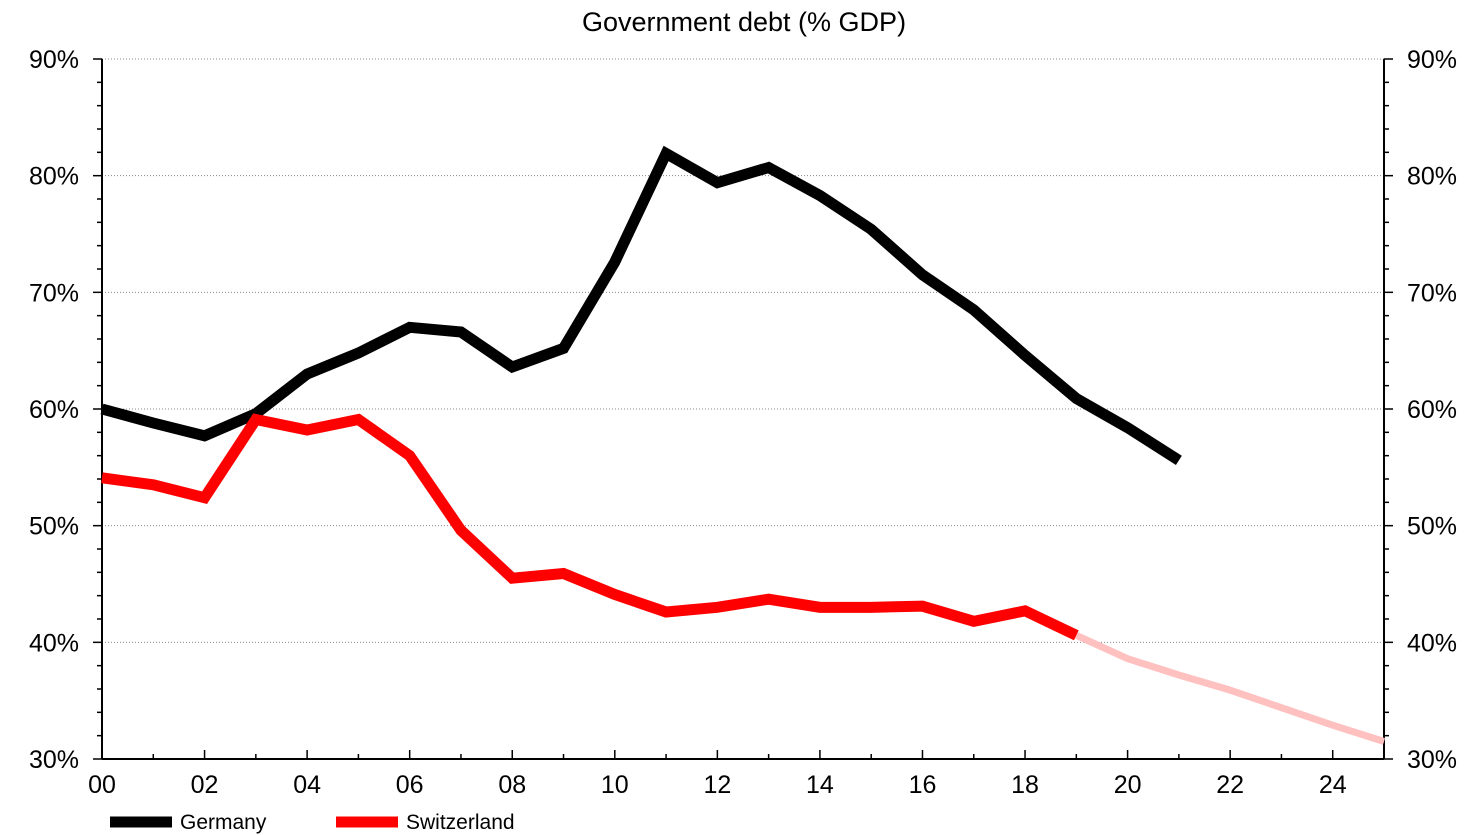  What do you see at coordinates (307, 785) in the screenshot?
I see `x-tick-label: 04` at bounding box center [307, 785].